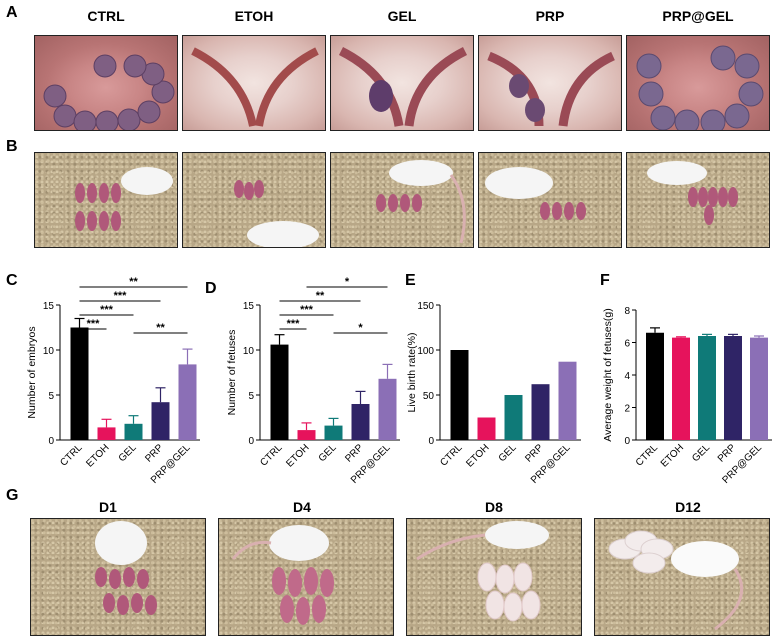 This screenshot has width=776, height=641. What do you see at coordinates (109, 92) in the screenshot?
I see `embryo-sacs-illustration` at bounding box center [109, 92].